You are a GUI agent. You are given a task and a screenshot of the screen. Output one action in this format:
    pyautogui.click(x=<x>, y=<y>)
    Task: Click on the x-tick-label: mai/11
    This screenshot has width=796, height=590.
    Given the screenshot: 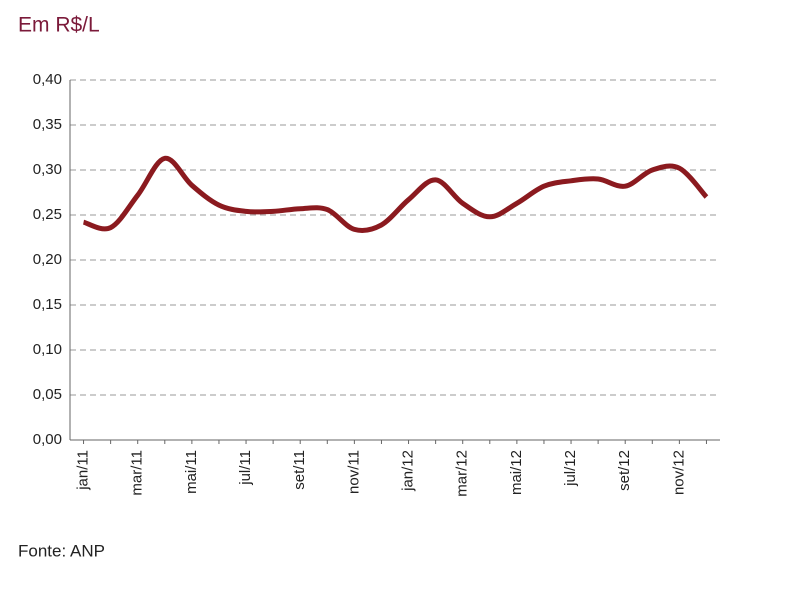 What is the action you would take?
    pyautogui.click(x=191, y=472)
    